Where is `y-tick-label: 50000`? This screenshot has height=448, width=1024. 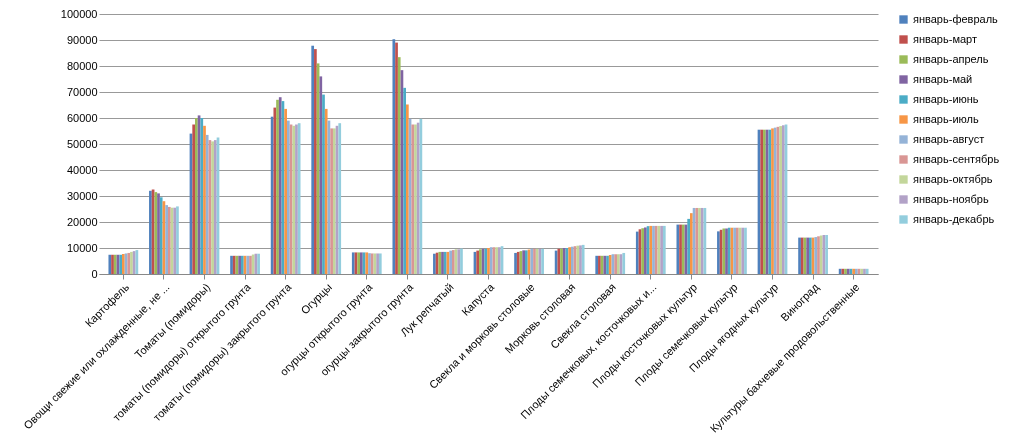
y-tick-label: 50000 is located at coordinates (82, 143).